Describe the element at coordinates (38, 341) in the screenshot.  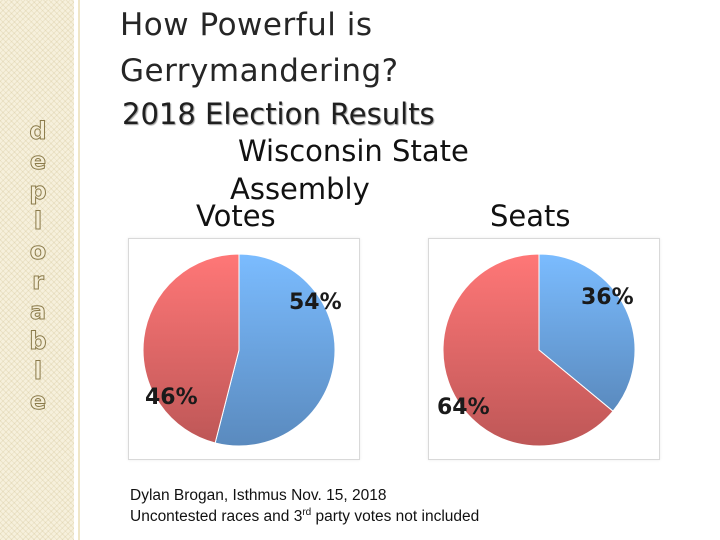
I see `side-letter: b` at that location.